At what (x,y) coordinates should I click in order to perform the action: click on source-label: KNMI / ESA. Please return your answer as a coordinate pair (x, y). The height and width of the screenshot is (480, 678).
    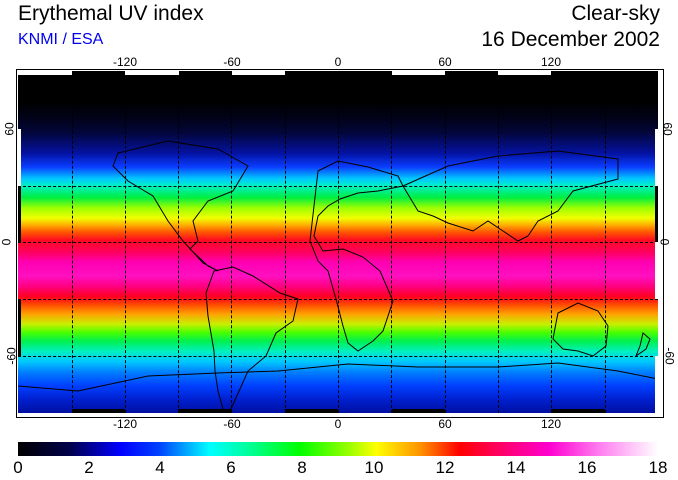
    Looking at the image, I should click on (61, 39).